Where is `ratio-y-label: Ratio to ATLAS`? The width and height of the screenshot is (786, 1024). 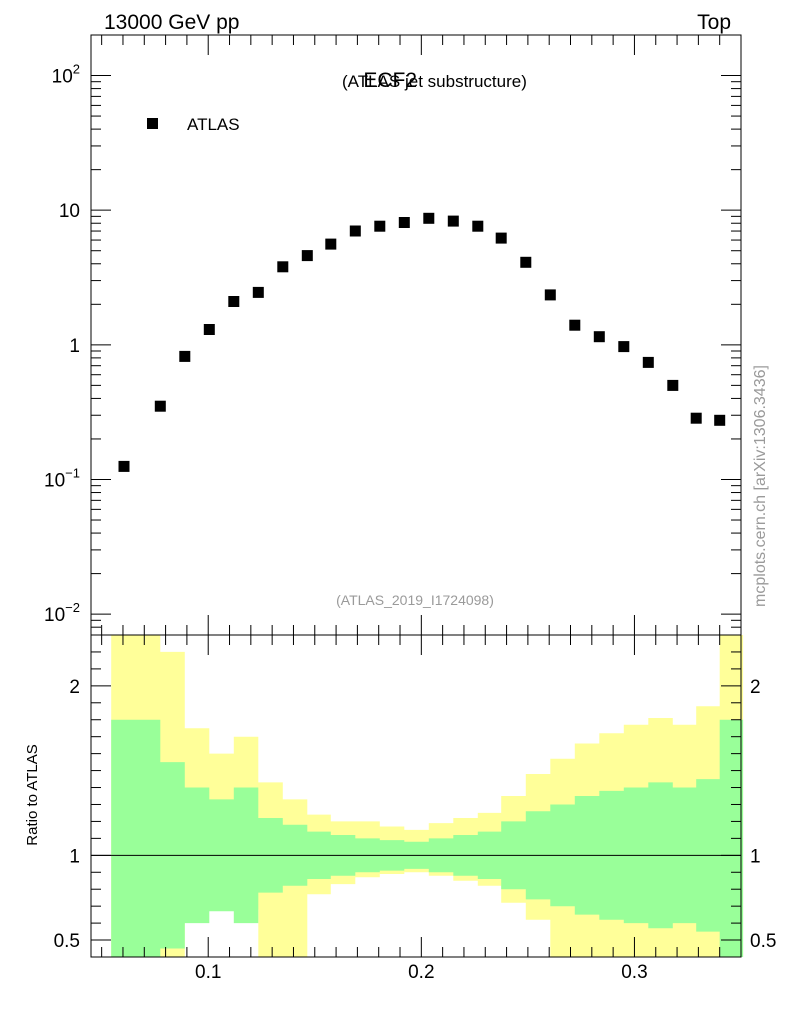 ratio-y-label: Ratio to ATLAS is located at coordinates (32, 794).